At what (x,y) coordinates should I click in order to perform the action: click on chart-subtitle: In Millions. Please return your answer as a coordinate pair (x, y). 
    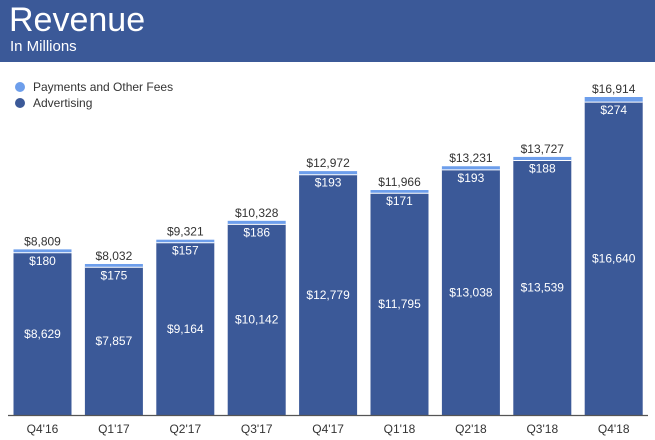
    Looking at the image, I should click on (43, 46).